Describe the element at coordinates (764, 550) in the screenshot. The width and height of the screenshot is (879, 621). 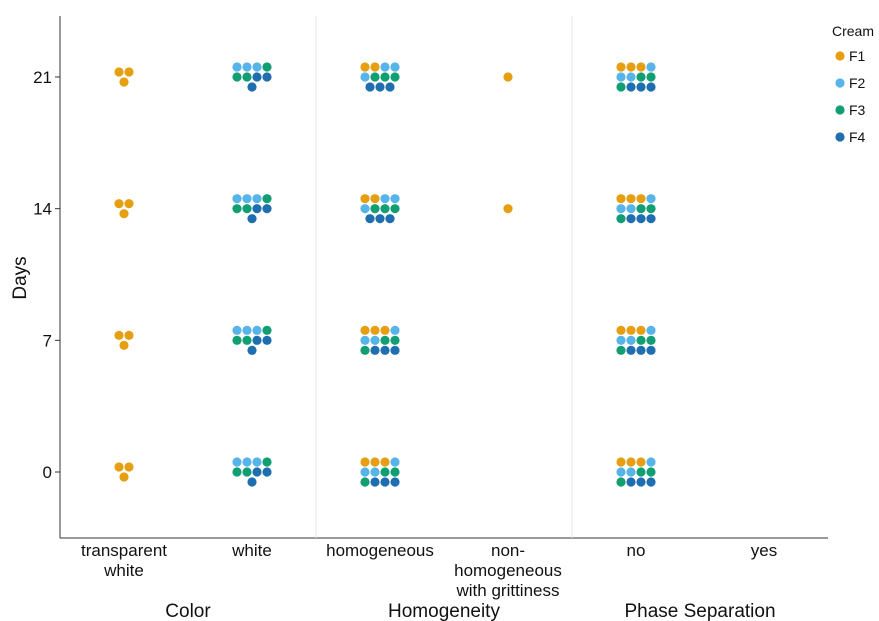
I see `x-category-label: yes` at that location.